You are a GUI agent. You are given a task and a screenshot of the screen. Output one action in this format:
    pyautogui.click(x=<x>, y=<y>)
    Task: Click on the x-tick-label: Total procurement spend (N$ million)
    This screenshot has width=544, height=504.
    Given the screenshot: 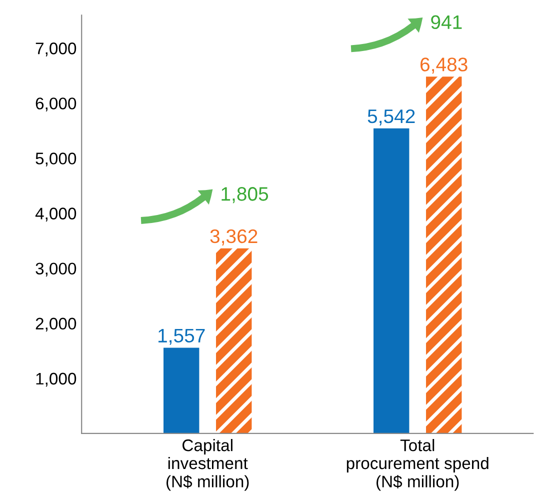 What is the action you would take?
    pyautogui.click(x=417, y=464)
    